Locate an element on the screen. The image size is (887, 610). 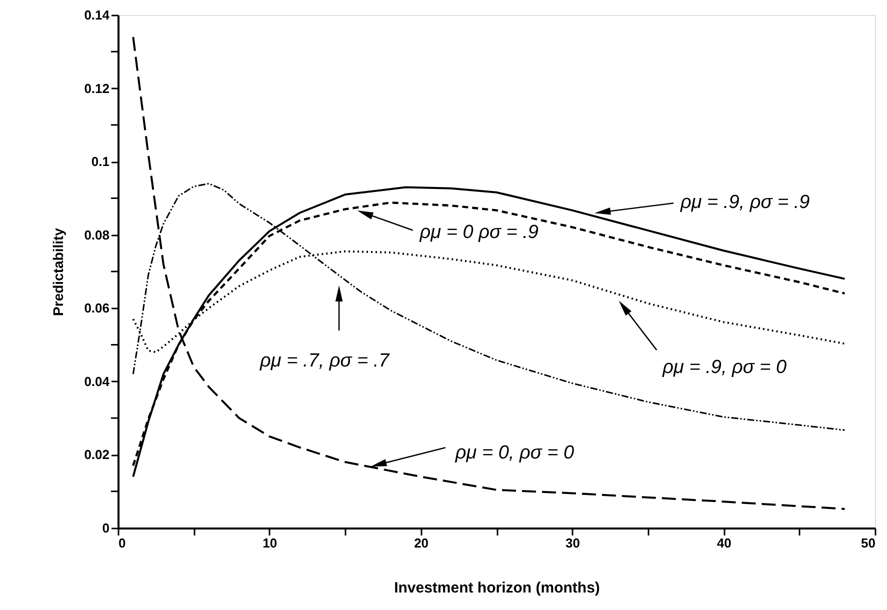
y-tick-label: 0.04 is located at coordinates (97, 381).